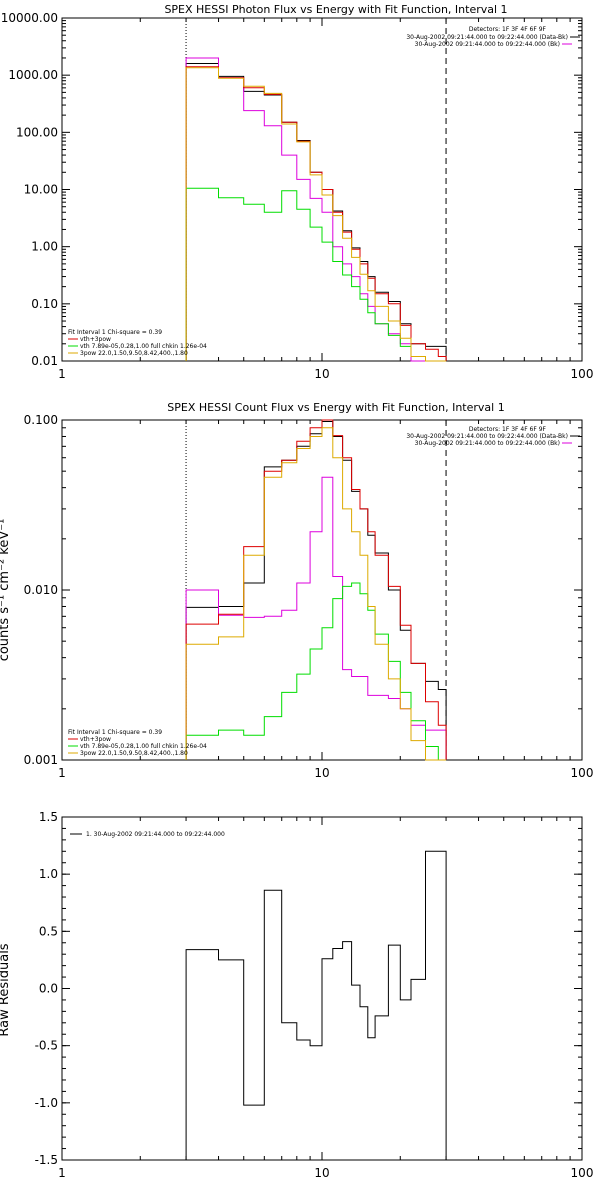 This screenshot has height=1200, width=600. I want to click on y-tick-label: -0.5, so click(46, 1046).